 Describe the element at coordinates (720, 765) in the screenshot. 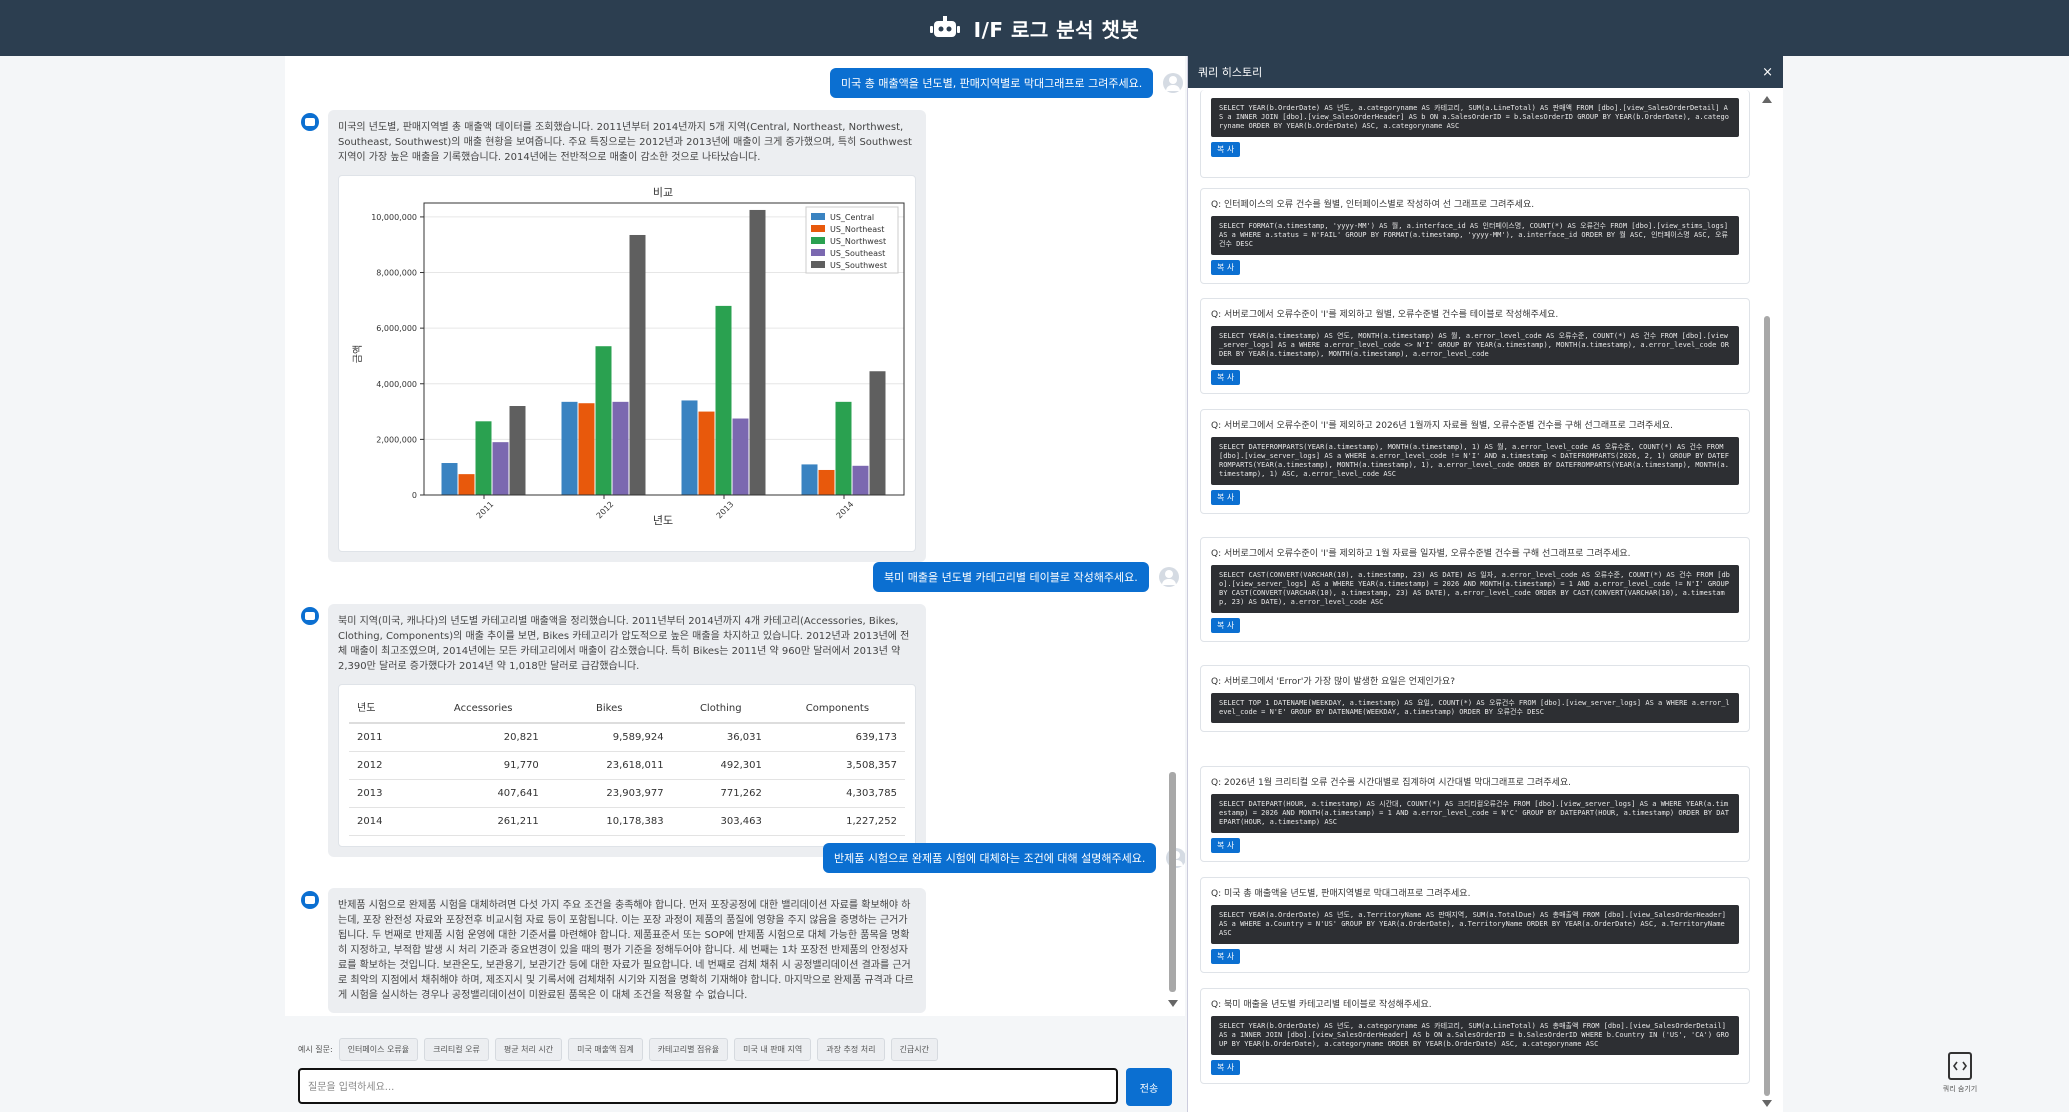

I see `table-cell: 492,301` at that location.